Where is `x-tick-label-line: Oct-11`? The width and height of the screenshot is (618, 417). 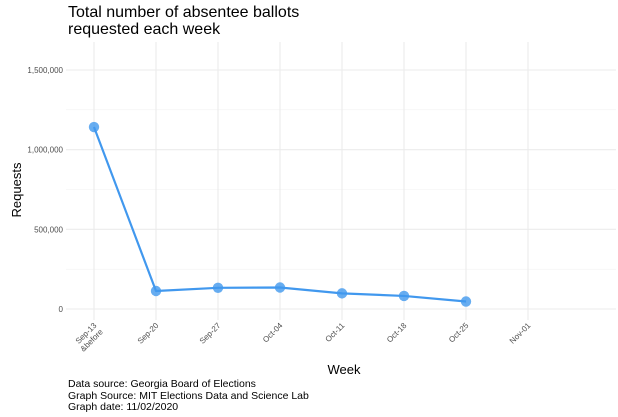 x-tick-label-line: Oct-11 is located at coordinates (334, 332).